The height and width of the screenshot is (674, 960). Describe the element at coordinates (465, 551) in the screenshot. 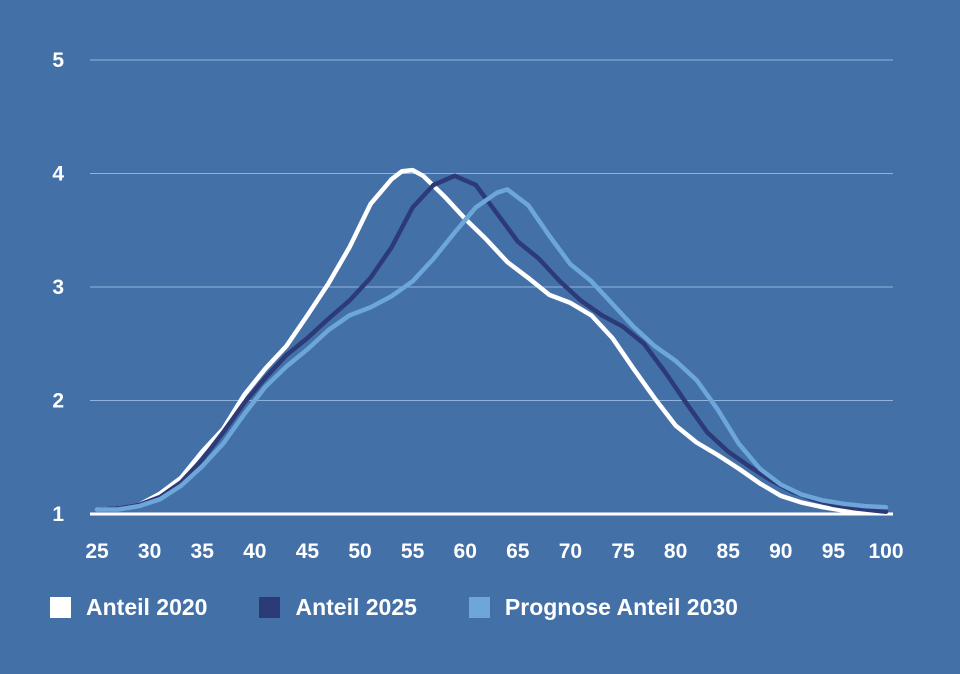

I see `x-tick-label: 60` at that location.